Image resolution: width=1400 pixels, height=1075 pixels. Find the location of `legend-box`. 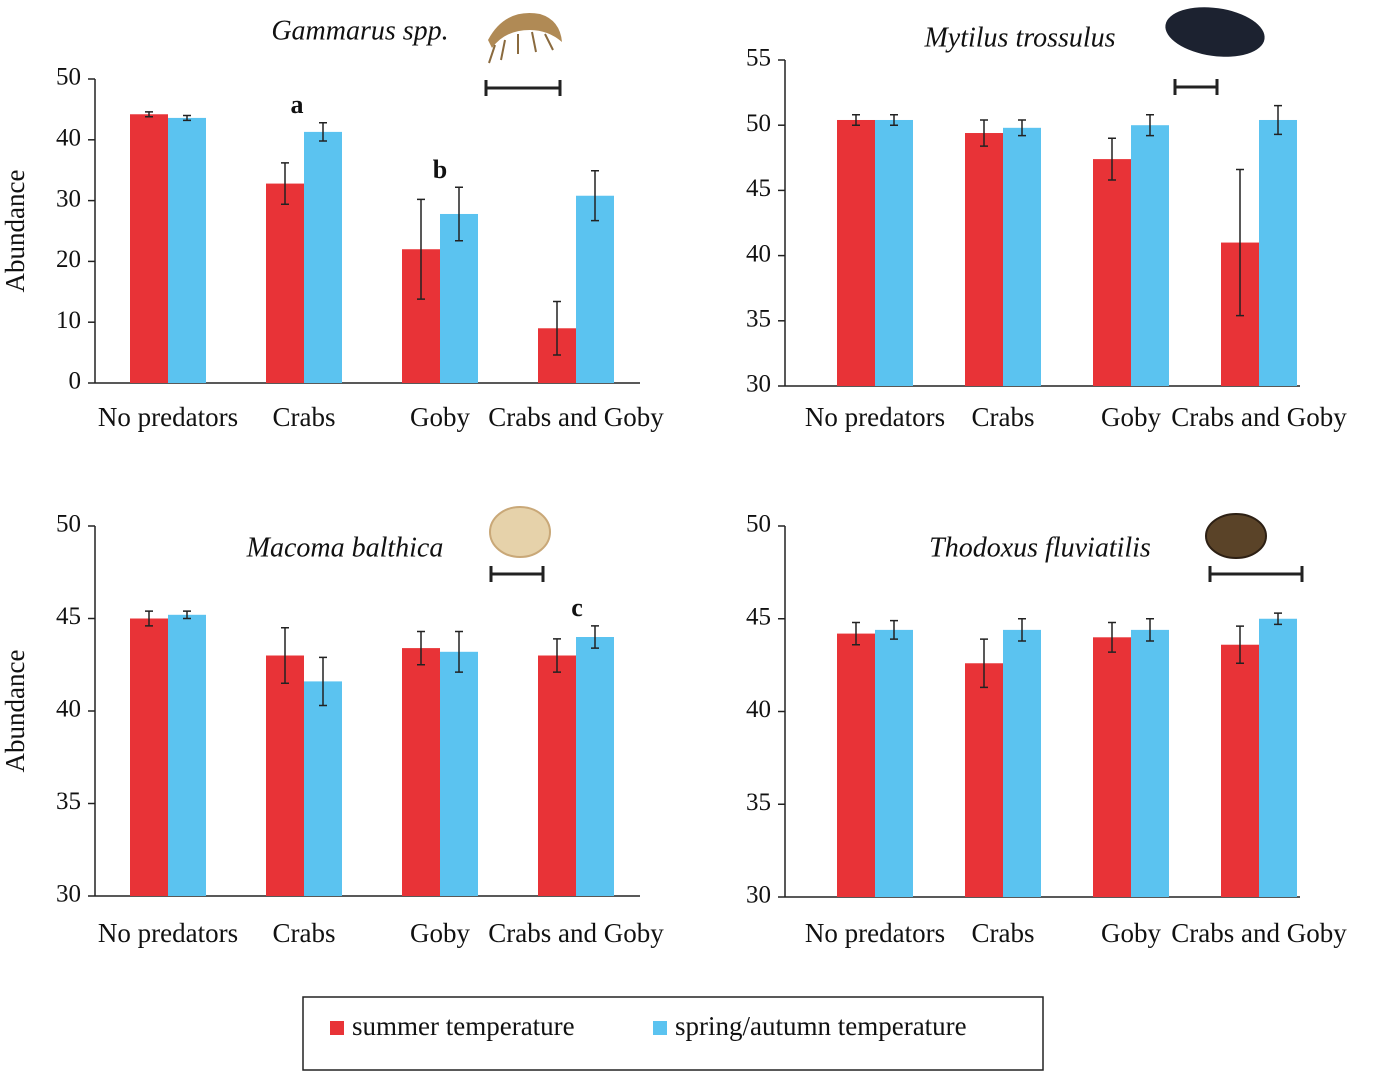

legend-box is located at coordinates (673, 1033).